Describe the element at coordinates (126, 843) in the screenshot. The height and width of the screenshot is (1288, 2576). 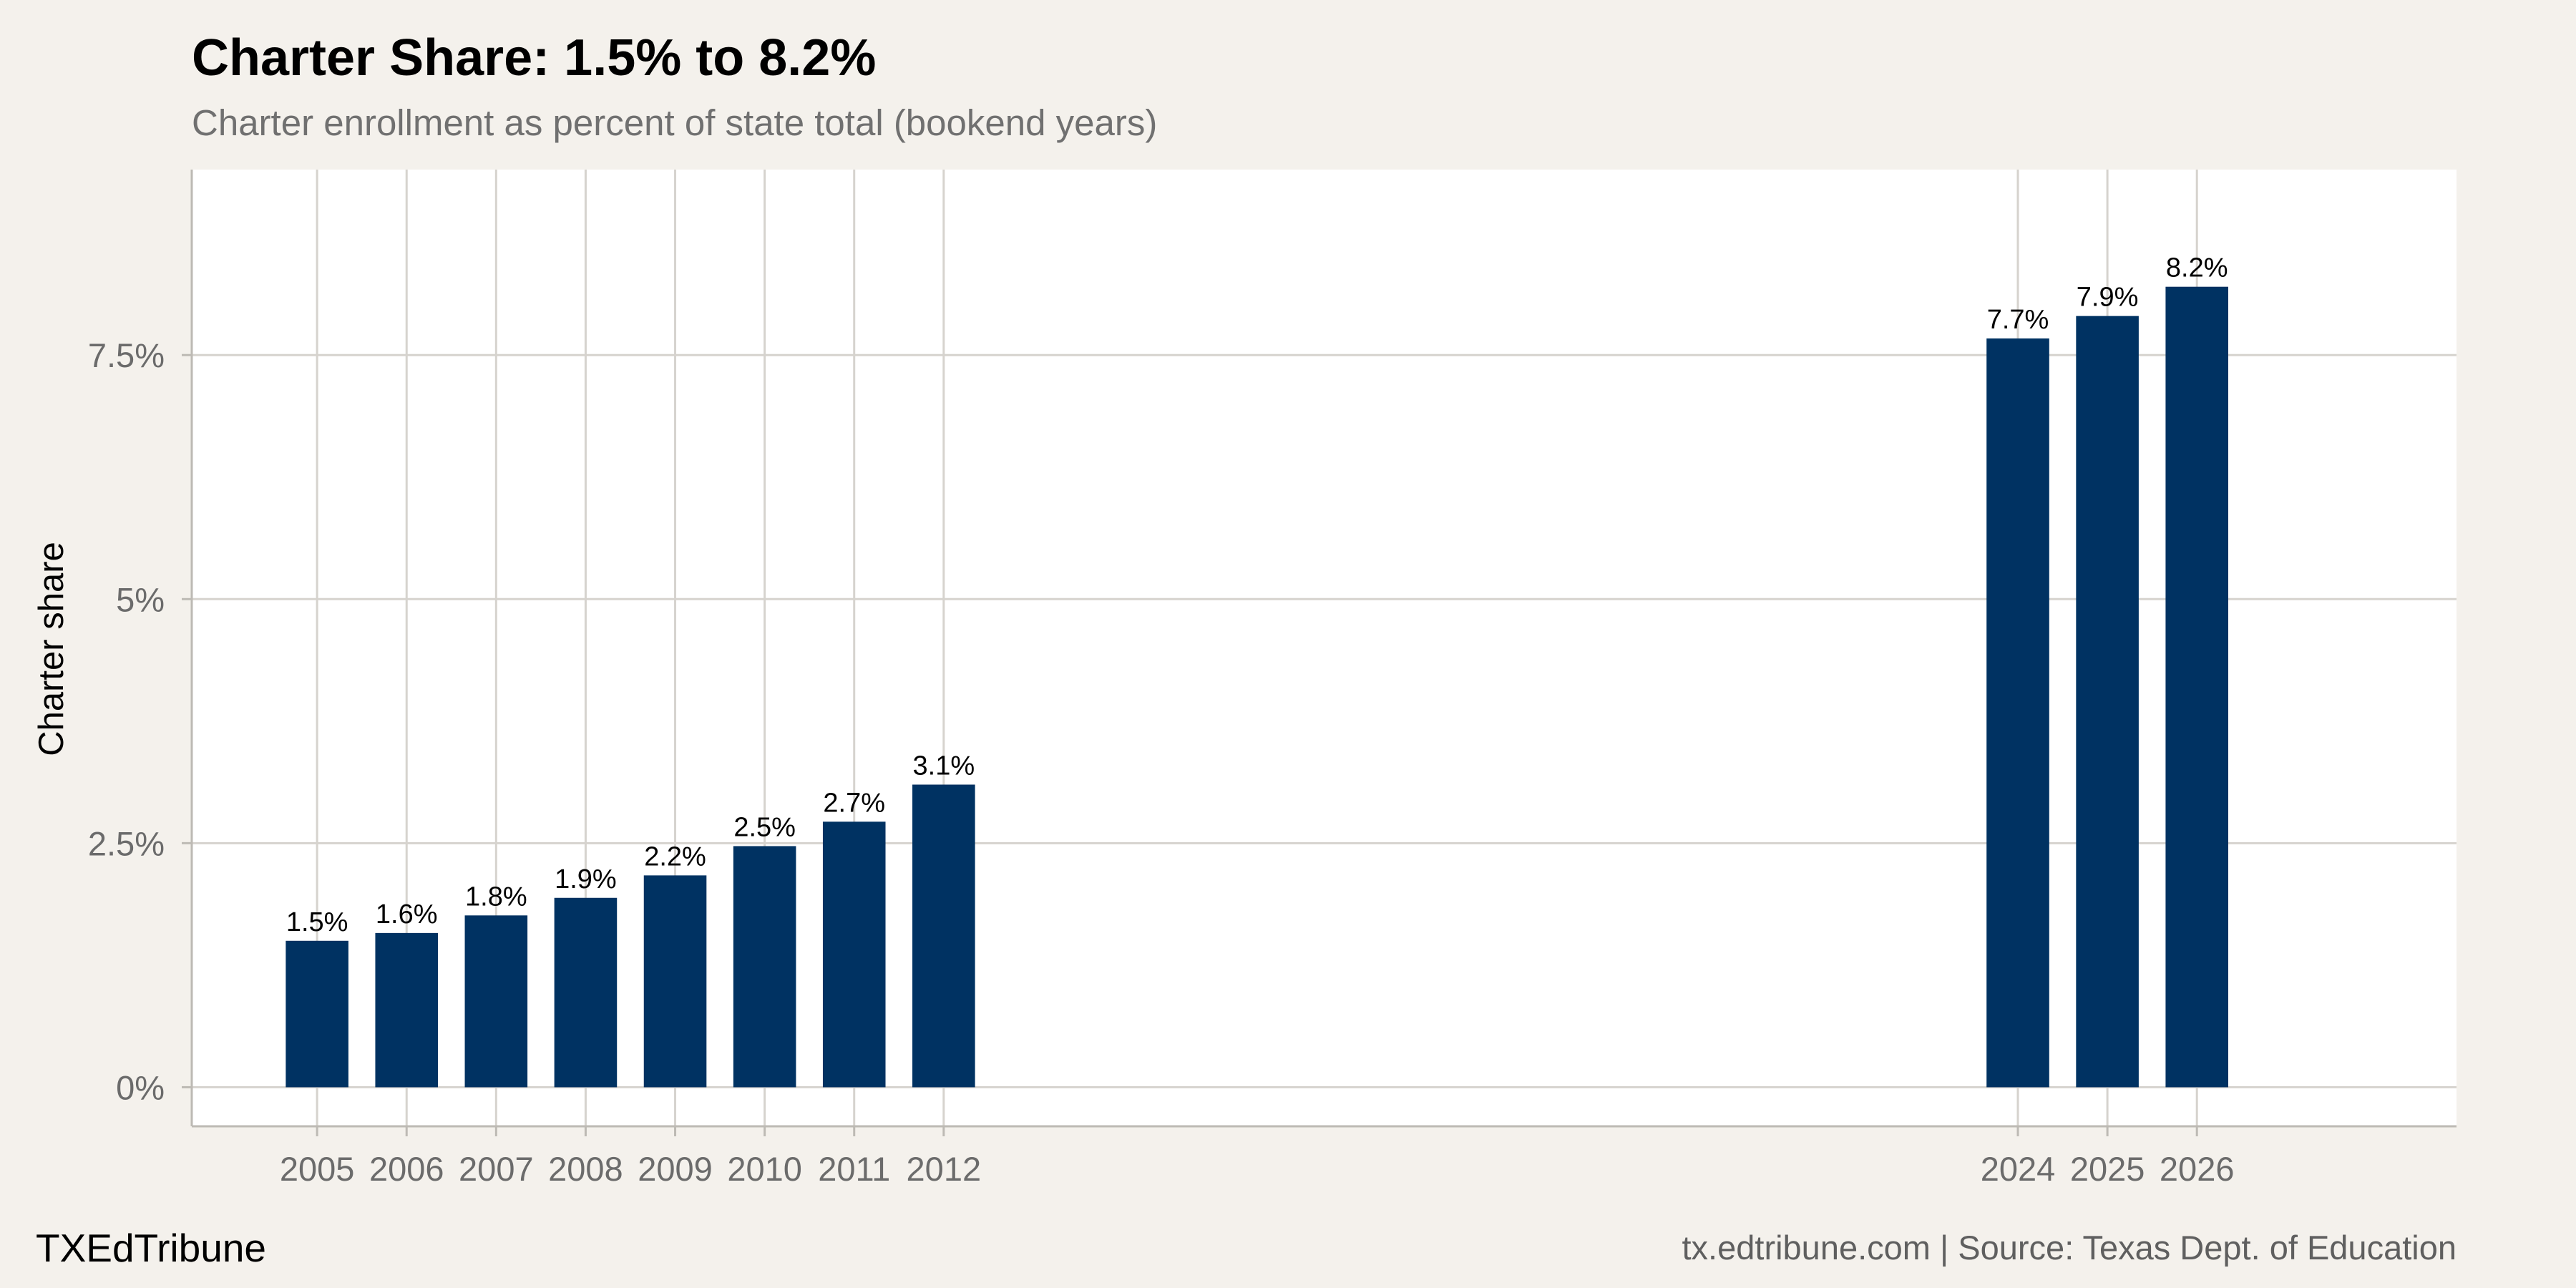
I see `y-tick-label: 2.5%` at that location.